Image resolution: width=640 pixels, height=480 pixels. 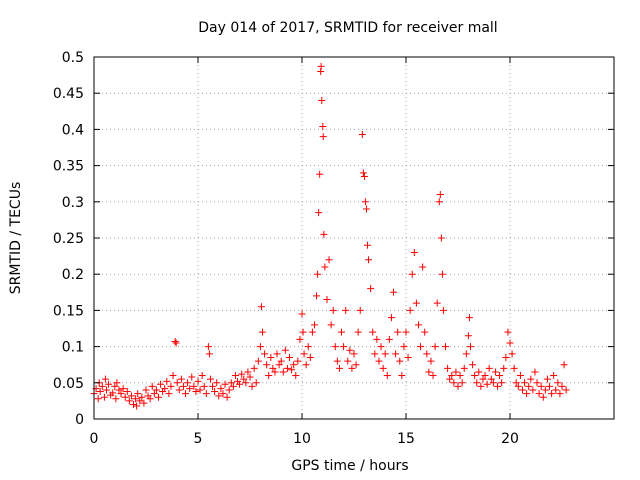 What do you see at coordinates (79, 420) in the screenshot?
I see `y-tick-label: 0` at bounding box center [79, 420].